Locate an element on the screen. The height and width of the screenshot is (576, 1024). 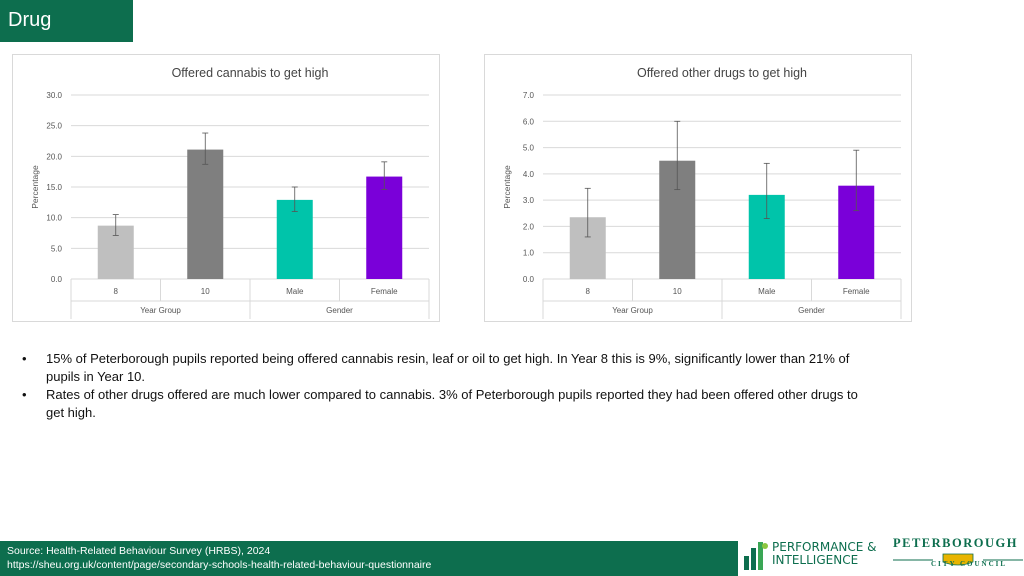
chart-title: Offered cannabis to get high is located at coordinates (250, 73).